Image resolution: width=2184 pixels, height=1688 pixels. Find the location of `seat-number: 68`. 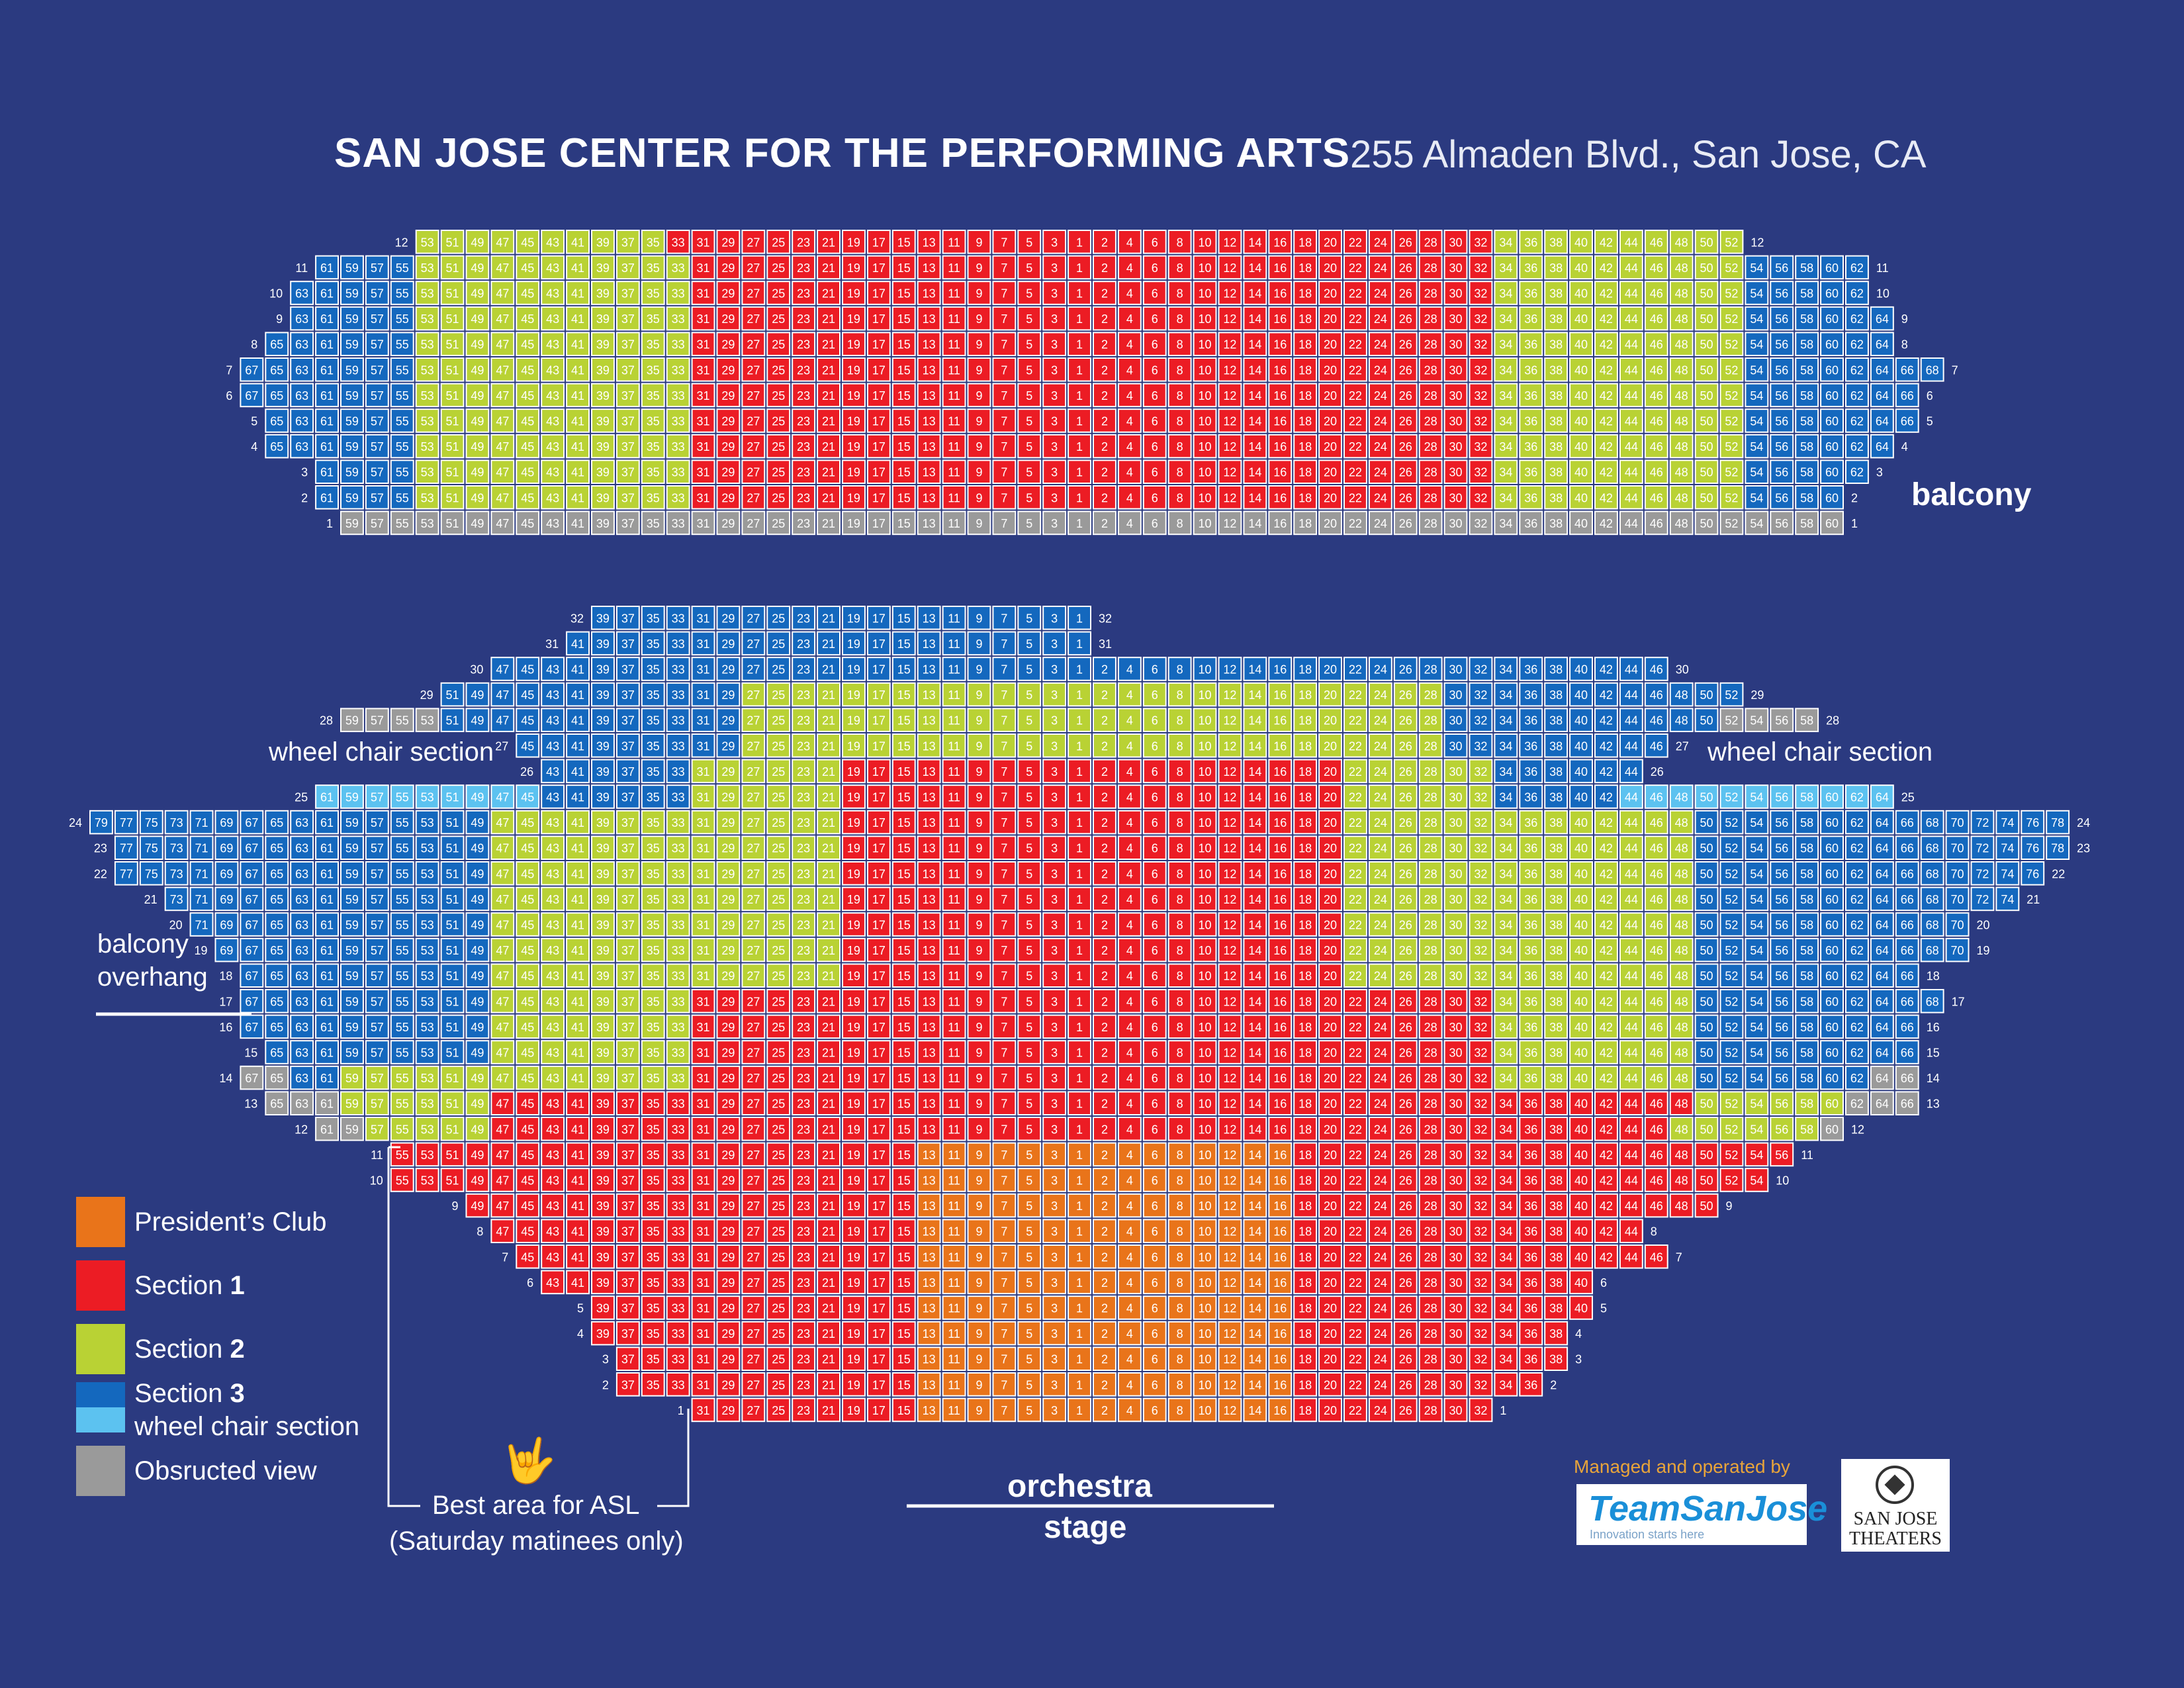

seat-number: 68 is located at coordinates (1932, 822).